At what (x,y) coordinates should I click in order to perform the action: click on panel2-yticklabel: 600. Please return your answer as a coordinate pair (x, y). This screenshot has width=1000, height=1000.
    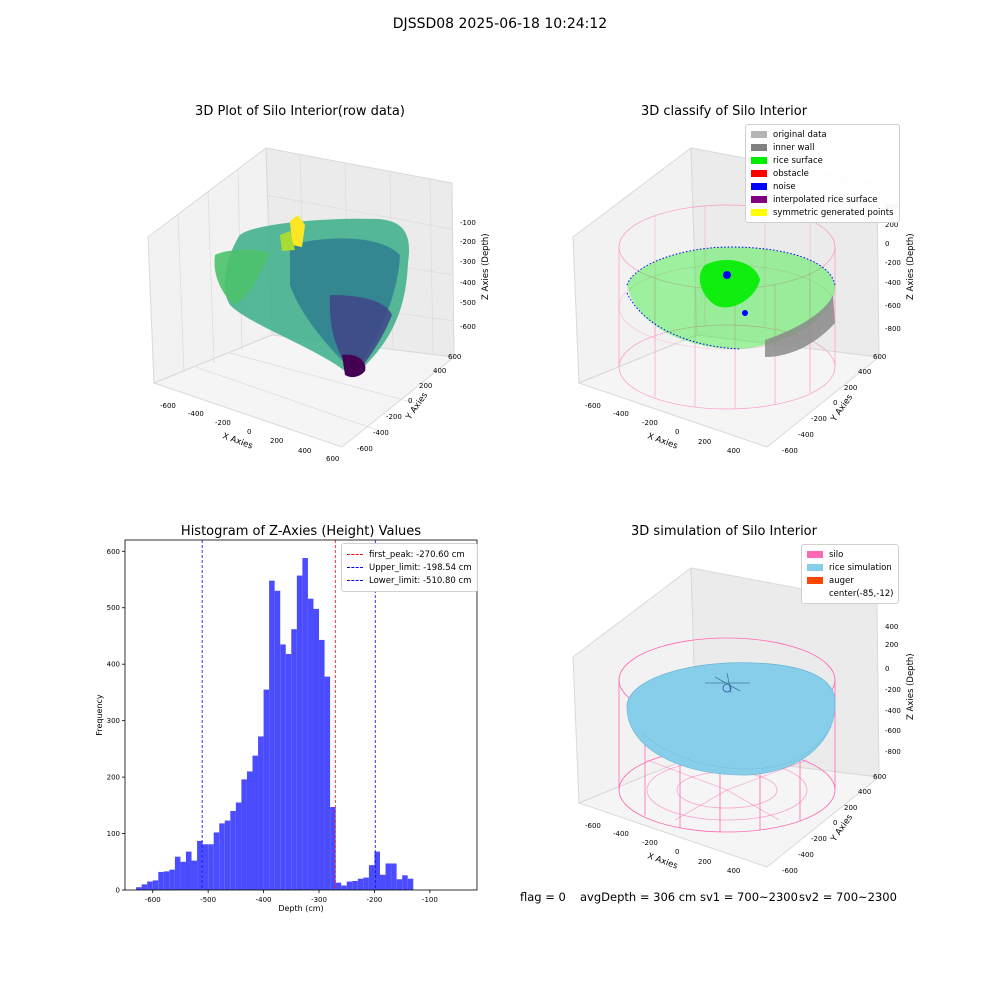
    Looking at the image, I should click on (879, 357).